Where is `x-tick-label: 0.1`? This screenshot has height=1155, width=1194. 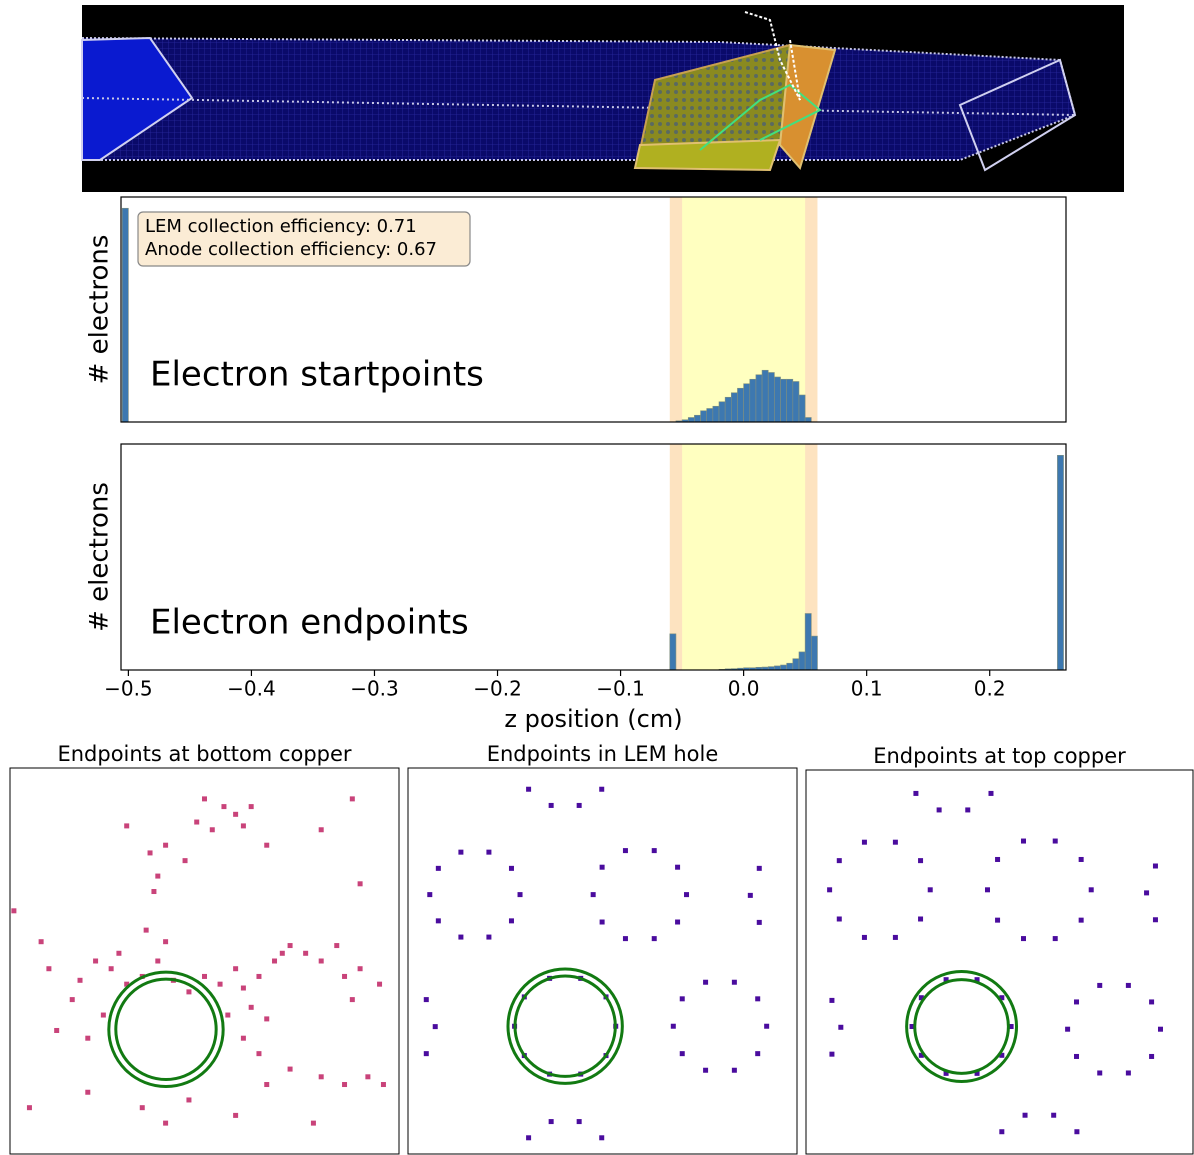 x-tick-label: 0.1 is located at coordinates (867, 689).